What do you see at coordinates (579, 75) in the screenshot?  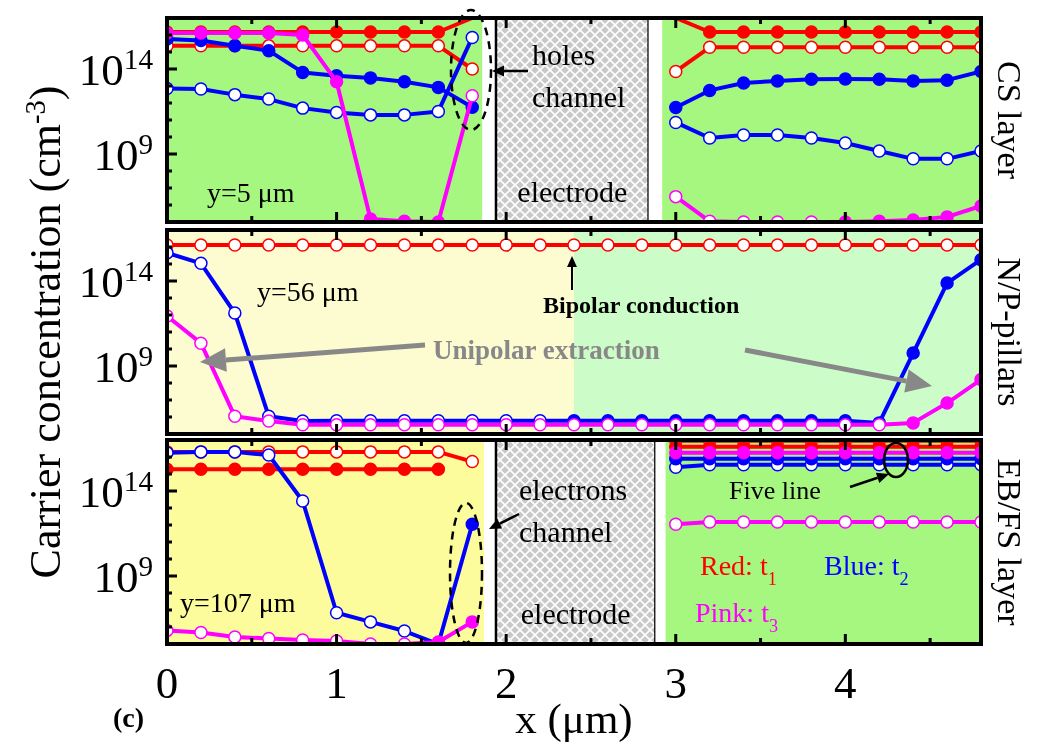 I see `annotation: holes channel` at bounding box center [579, 75].